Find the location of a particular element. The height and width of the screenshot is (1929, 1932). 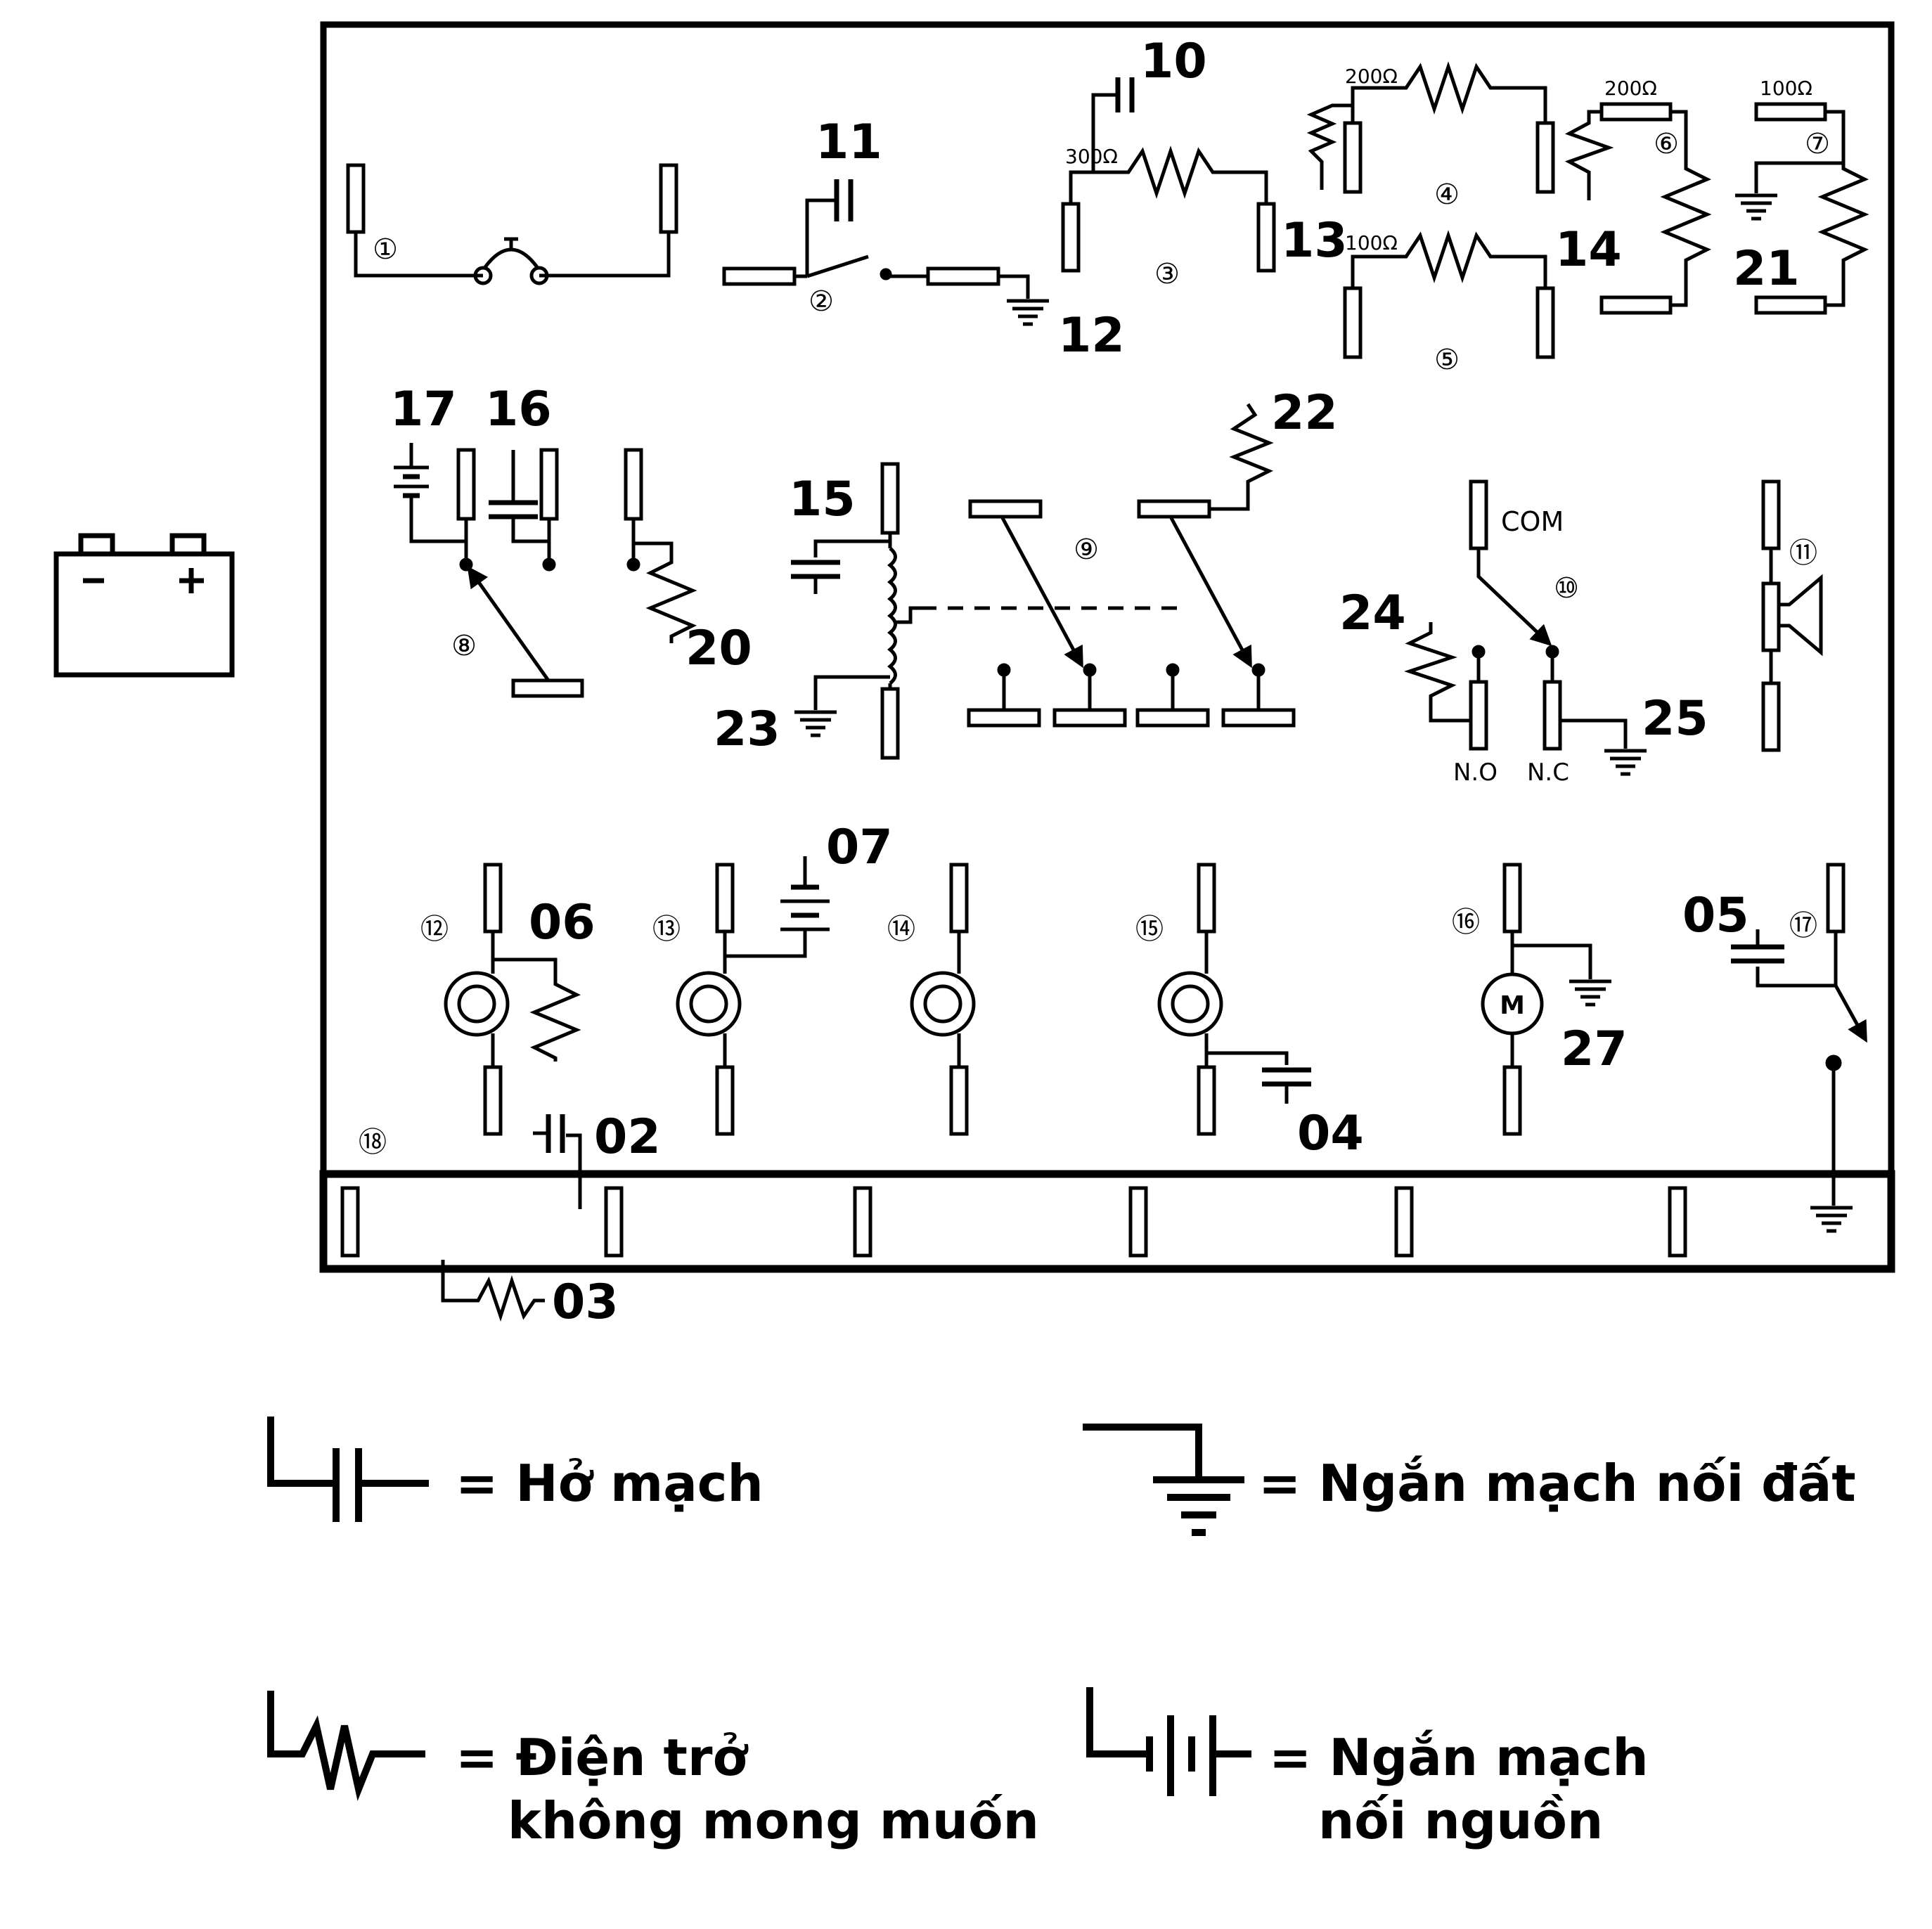

fault-label-10: 10 is located at coordinates (1173, 62).